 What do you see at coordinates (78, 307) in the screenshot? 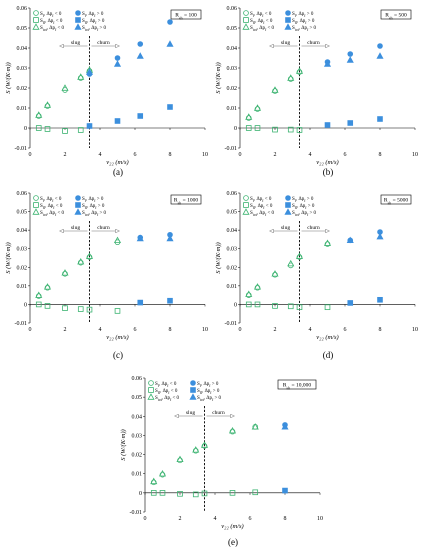
I see `series-square-open` at bounding box center [78, 307].